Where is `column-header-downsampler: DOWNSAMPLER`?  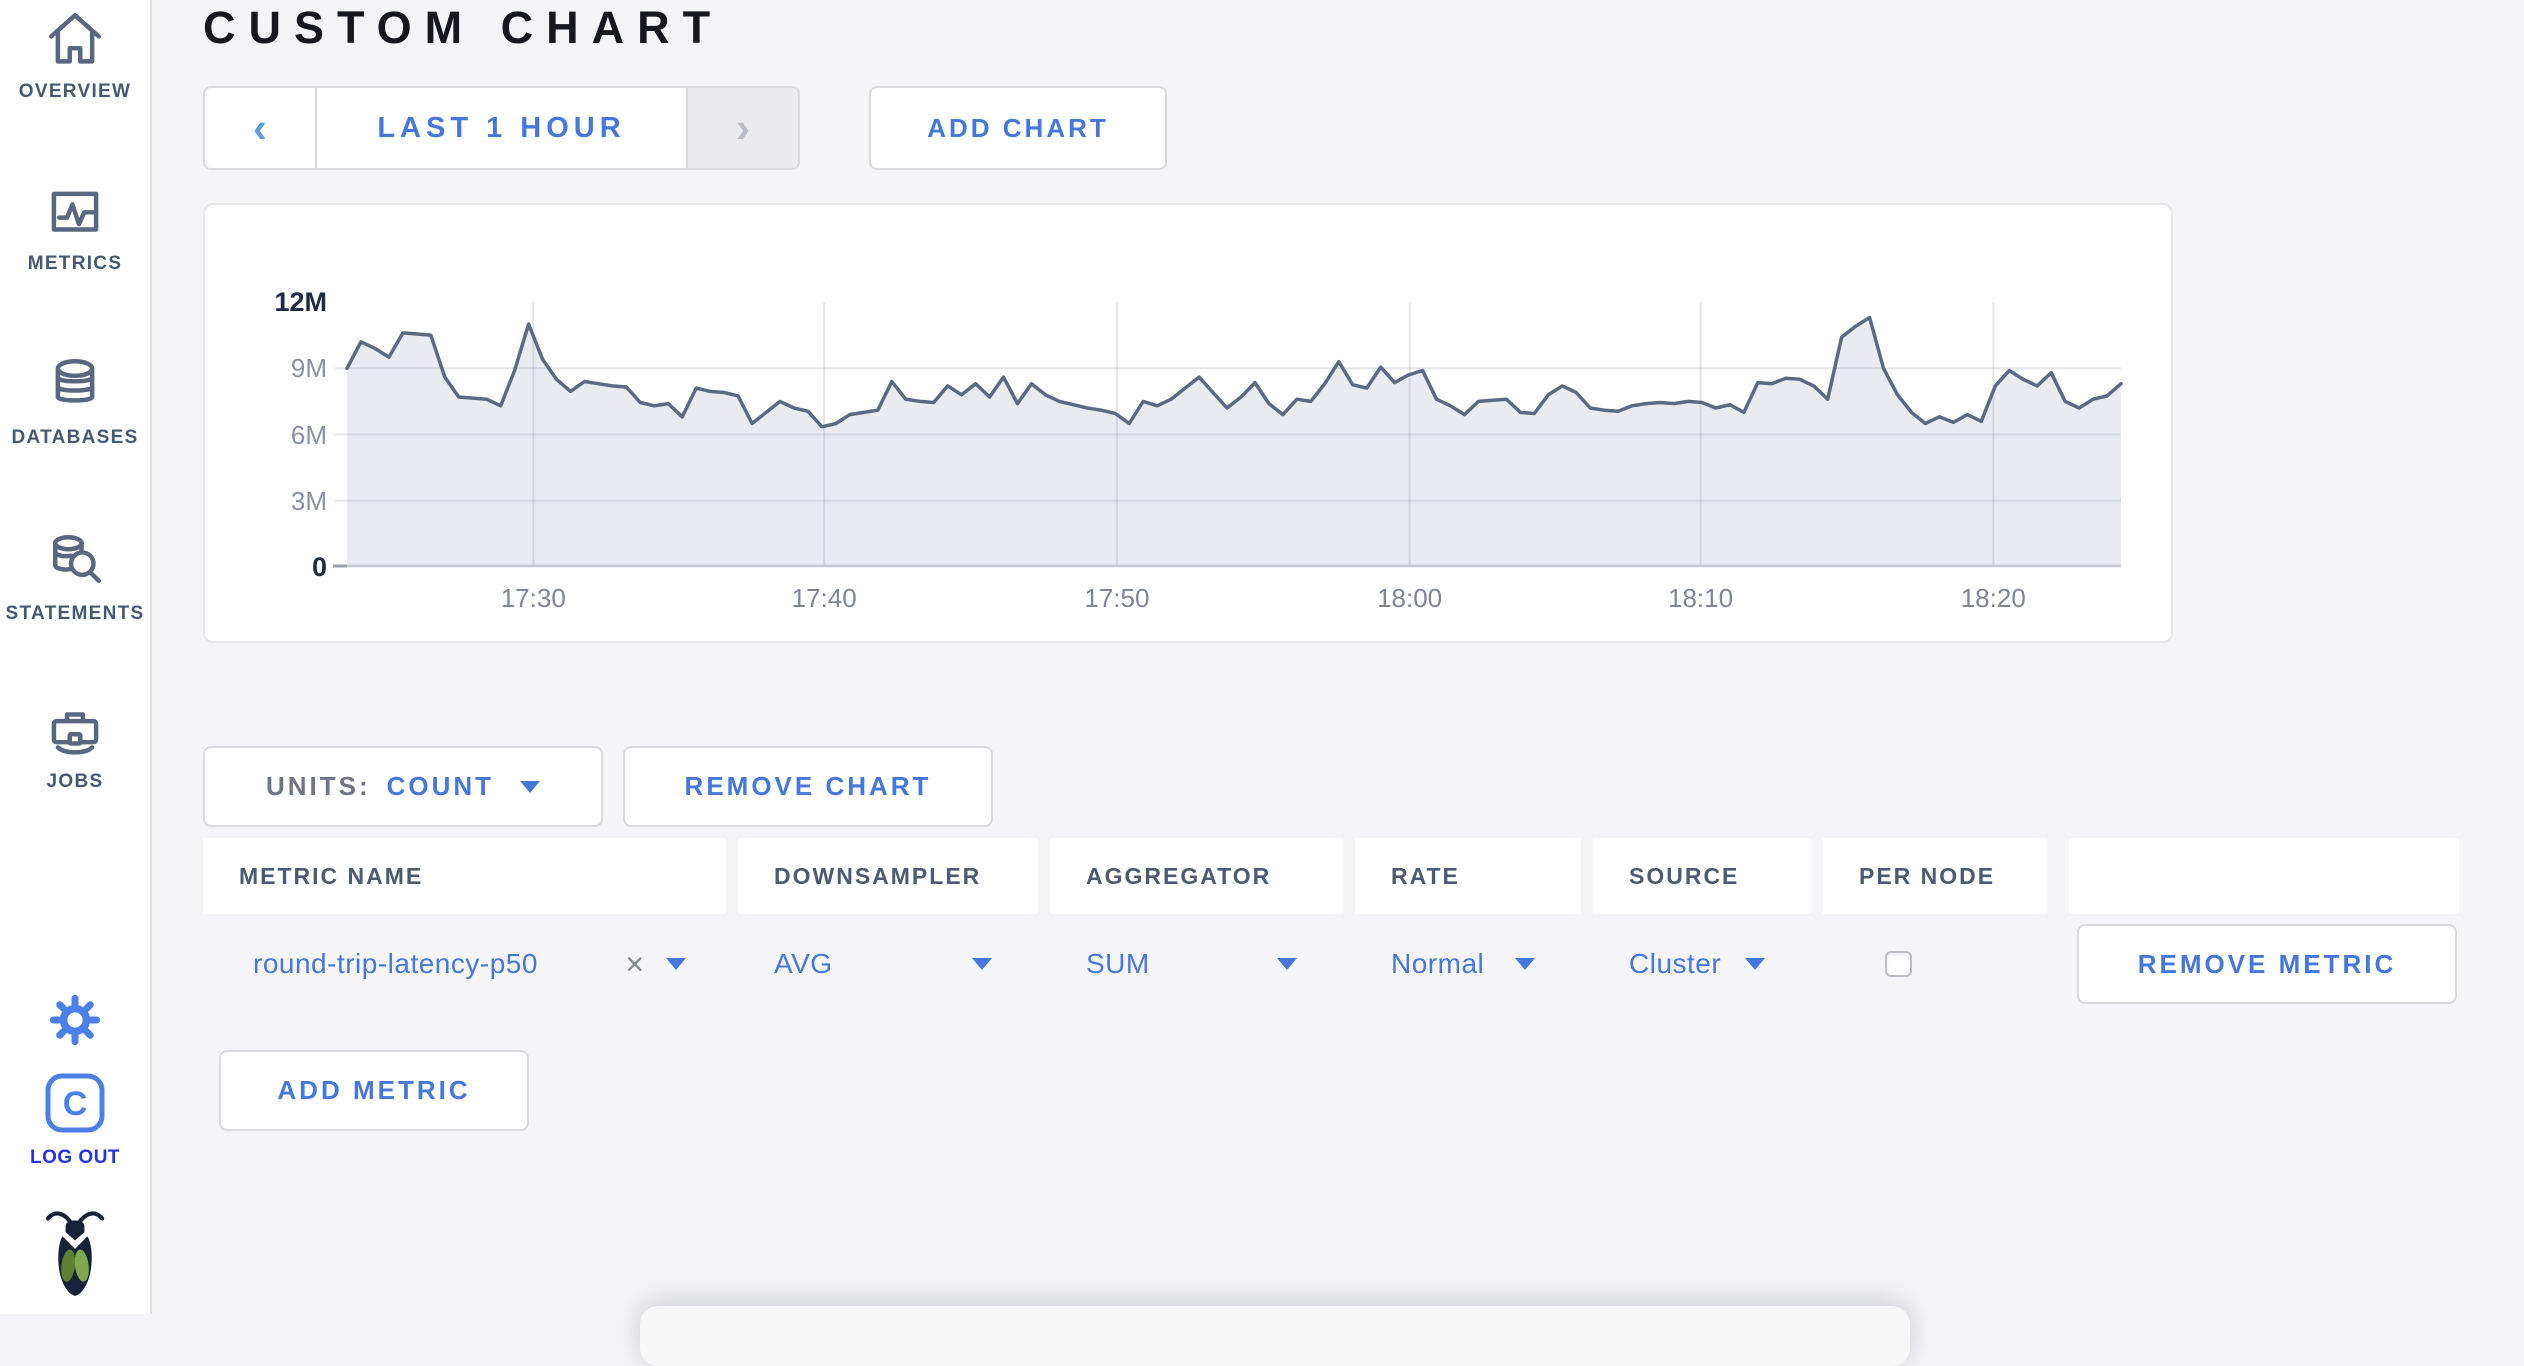
column-header-downsampler: DOWNSAMPLER is located at coordinates (888, 876).